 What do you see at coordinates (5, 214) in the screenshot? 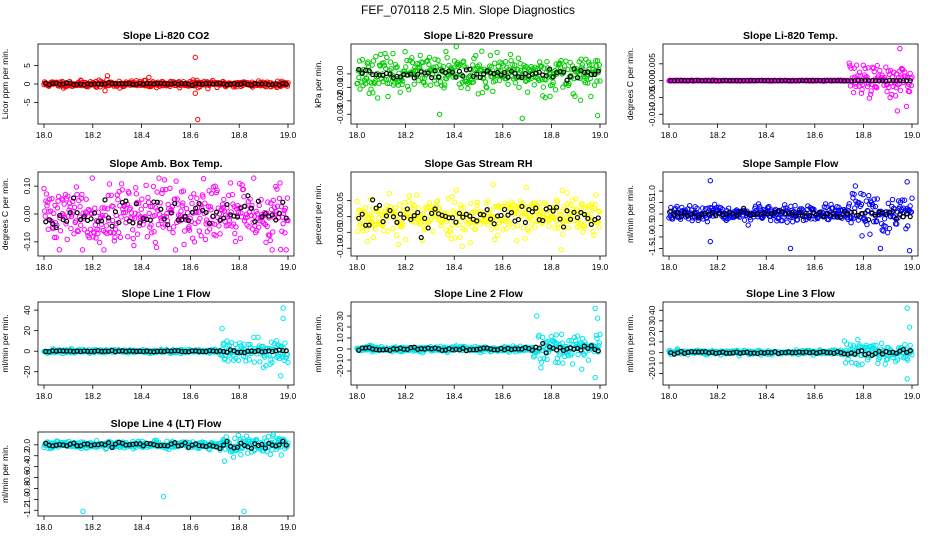
I see `y-axis-label: degrees C per min.` at bounding box center [5, 214].